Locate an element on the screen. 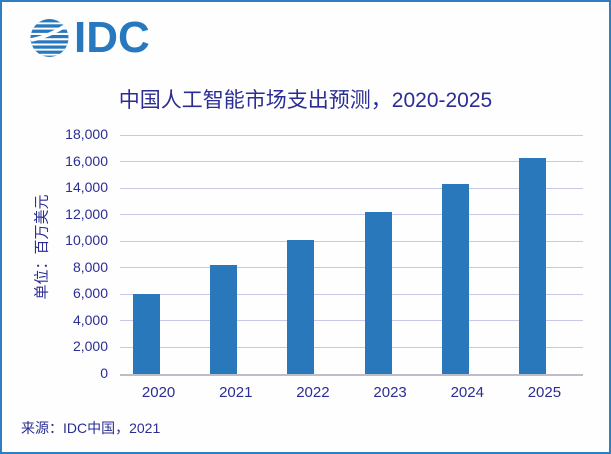 The height and width of the screenshot is (454, 611). idc-logo-text: IDC is located at coordinates (112, 37).